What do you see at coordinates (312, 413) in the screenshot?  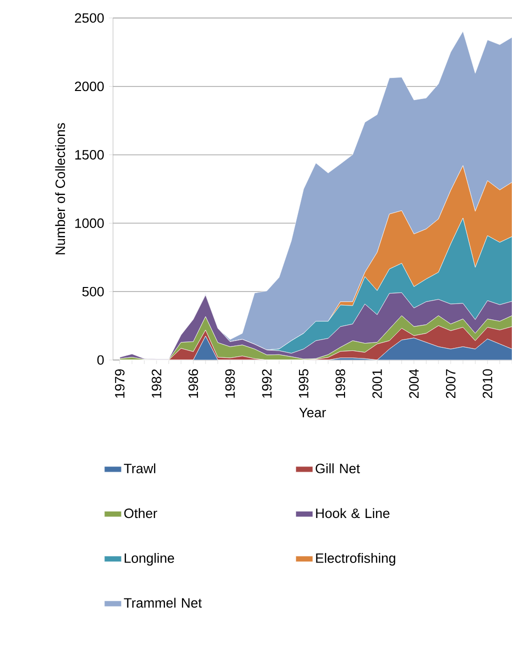 I see `x-axis-title: Year` at bounding box center [312, 413].